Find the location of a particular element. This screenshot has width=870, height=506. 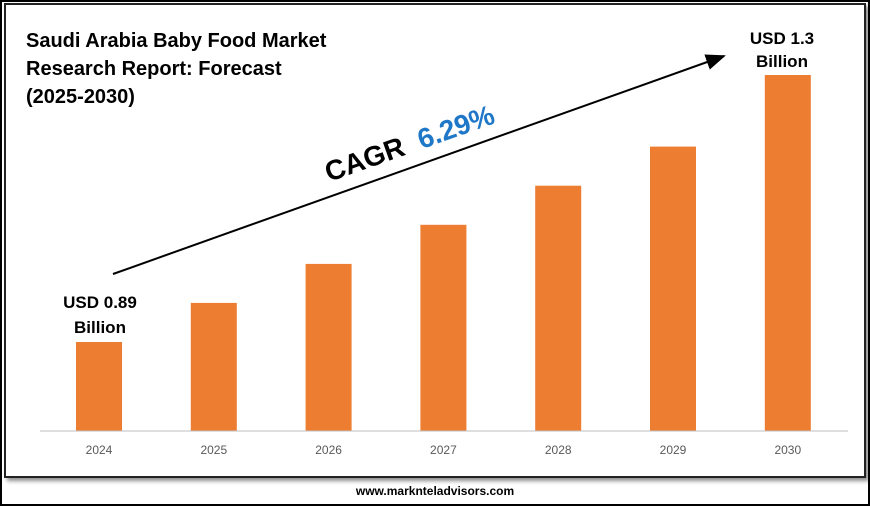

bar-2024 is located at coordinates (99, 386).